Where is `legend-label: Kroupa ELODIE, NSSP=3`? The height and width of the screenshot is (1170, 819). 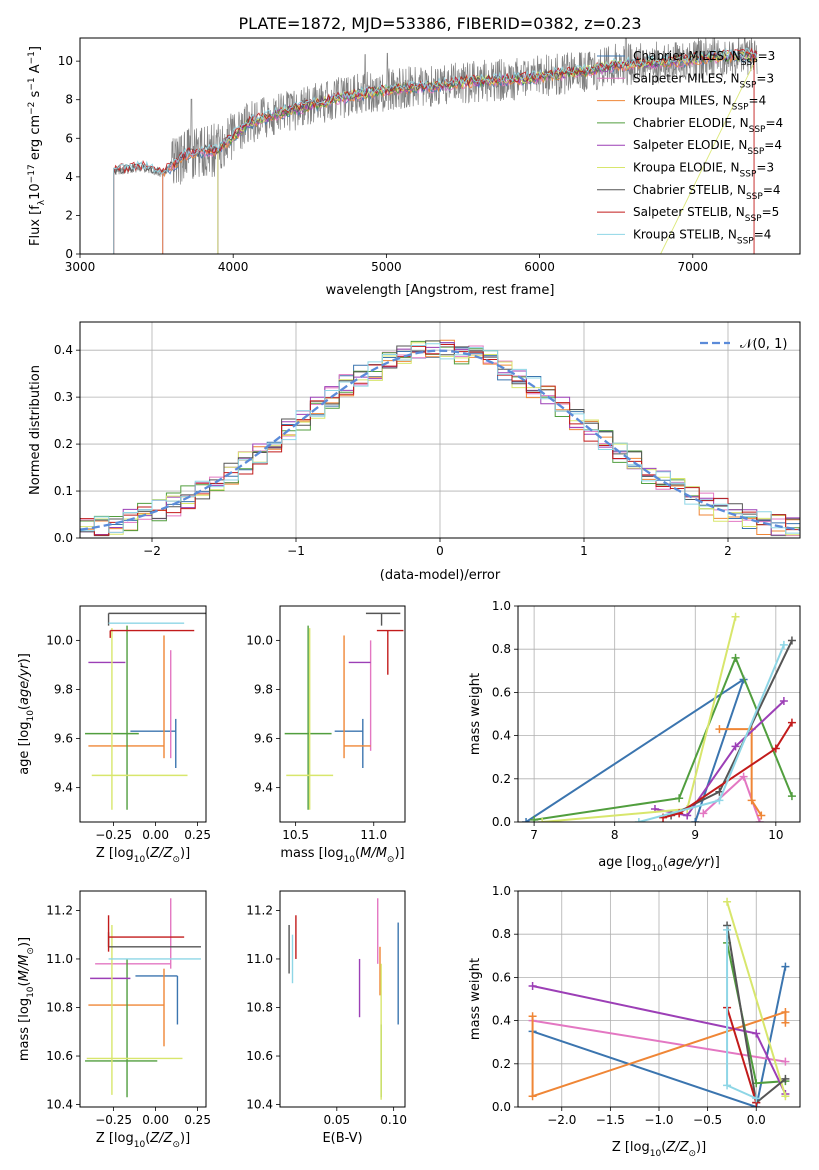
legend-label: Kroupa ELODIE, NSSP=3 is located at coordinates (703, 170).